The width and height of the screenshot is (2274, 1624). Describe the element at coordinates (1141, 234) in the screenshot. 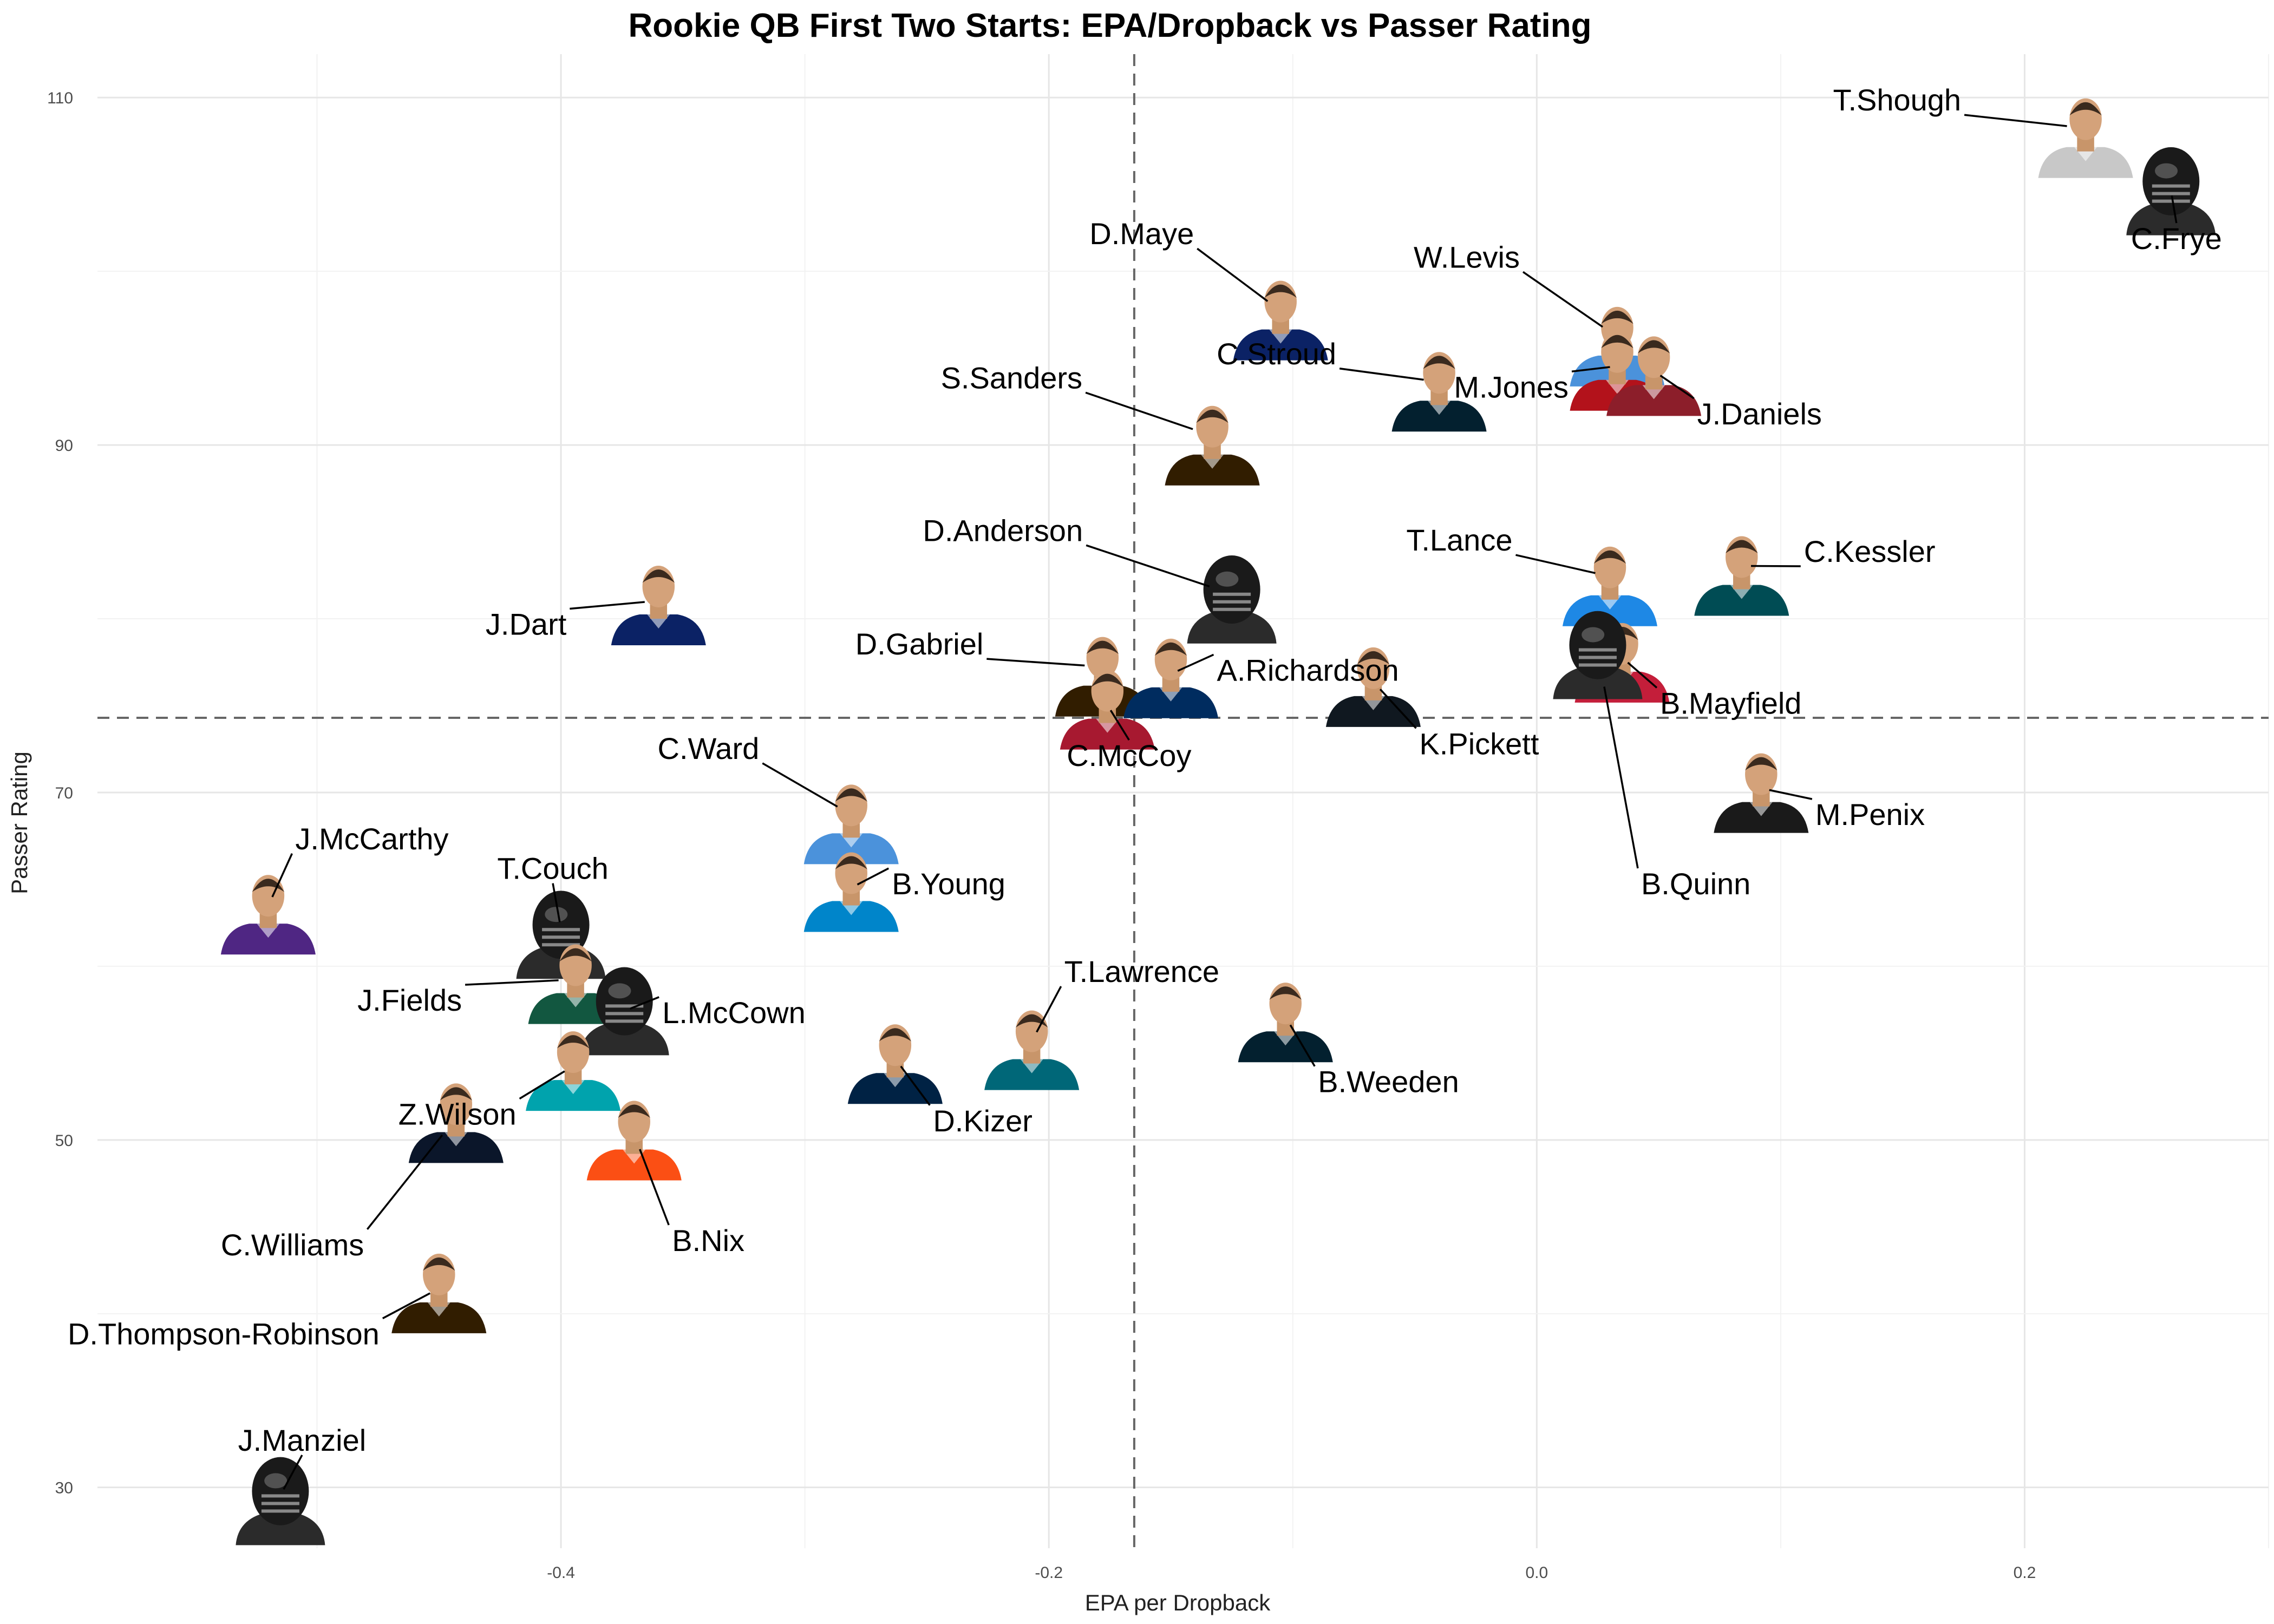

I see `qb-label-d-maye: D.Maye` at that location.